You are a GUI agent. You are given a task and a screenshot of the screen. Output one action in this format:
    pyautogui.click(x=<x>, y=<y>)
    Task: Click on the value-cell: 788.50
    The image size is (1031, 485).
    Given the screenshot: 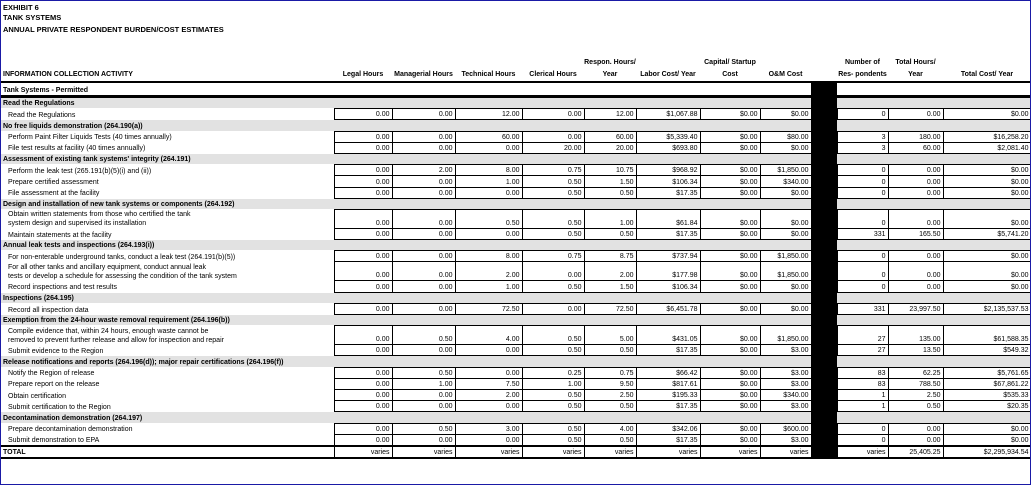 What is the action you would take?
    pyautogui.click(x=915, y=383)
    